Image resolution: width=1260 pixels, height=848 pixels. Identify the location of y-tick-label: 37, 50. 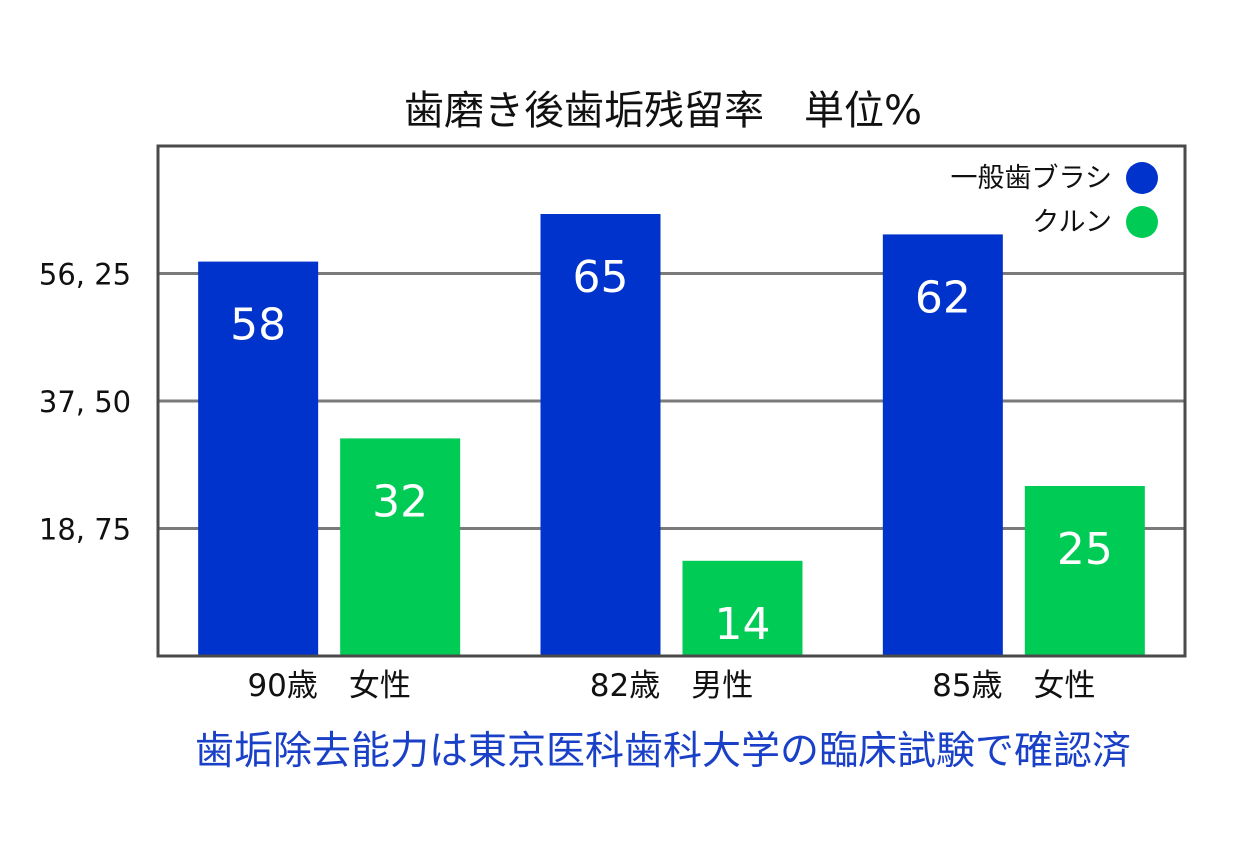
(85, 402).